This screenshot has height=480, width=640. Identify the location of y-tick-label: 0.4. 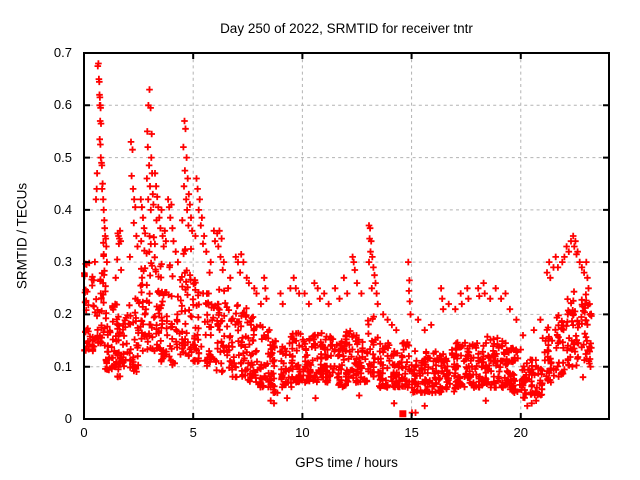
(62, 209).